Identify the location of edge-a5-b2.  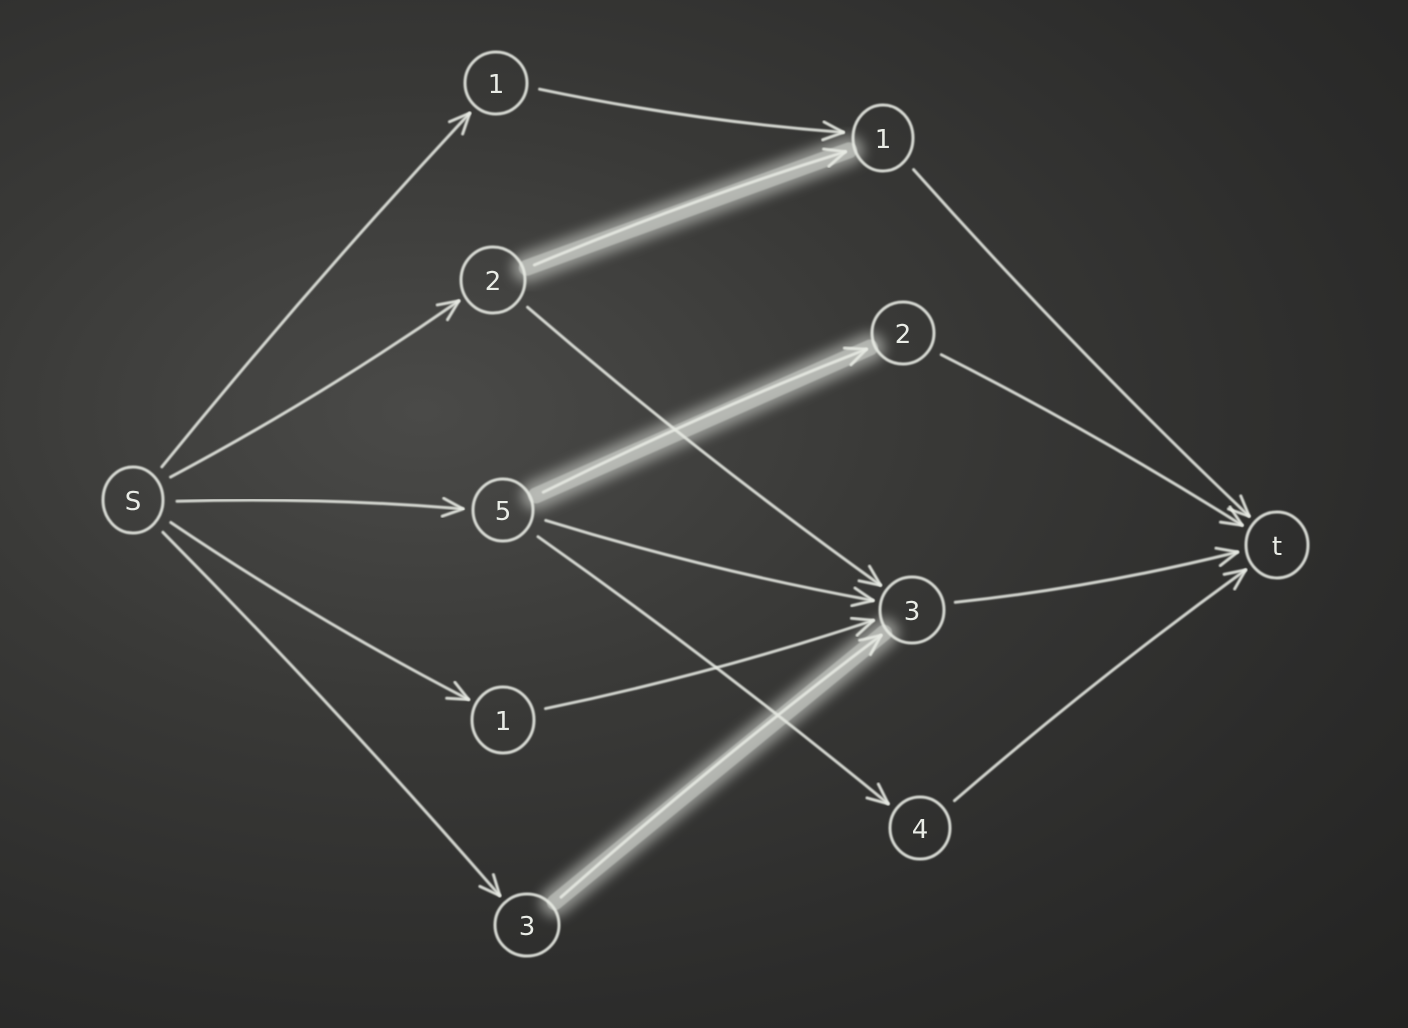
(704, 420).